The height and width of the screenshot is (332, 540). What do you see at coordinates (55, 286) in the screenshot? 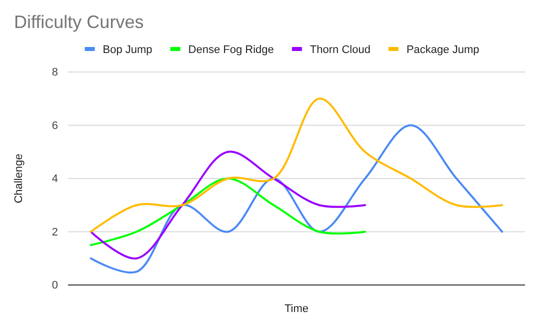
I see `y-tick-label: 0` at bounding box center [55, 286].